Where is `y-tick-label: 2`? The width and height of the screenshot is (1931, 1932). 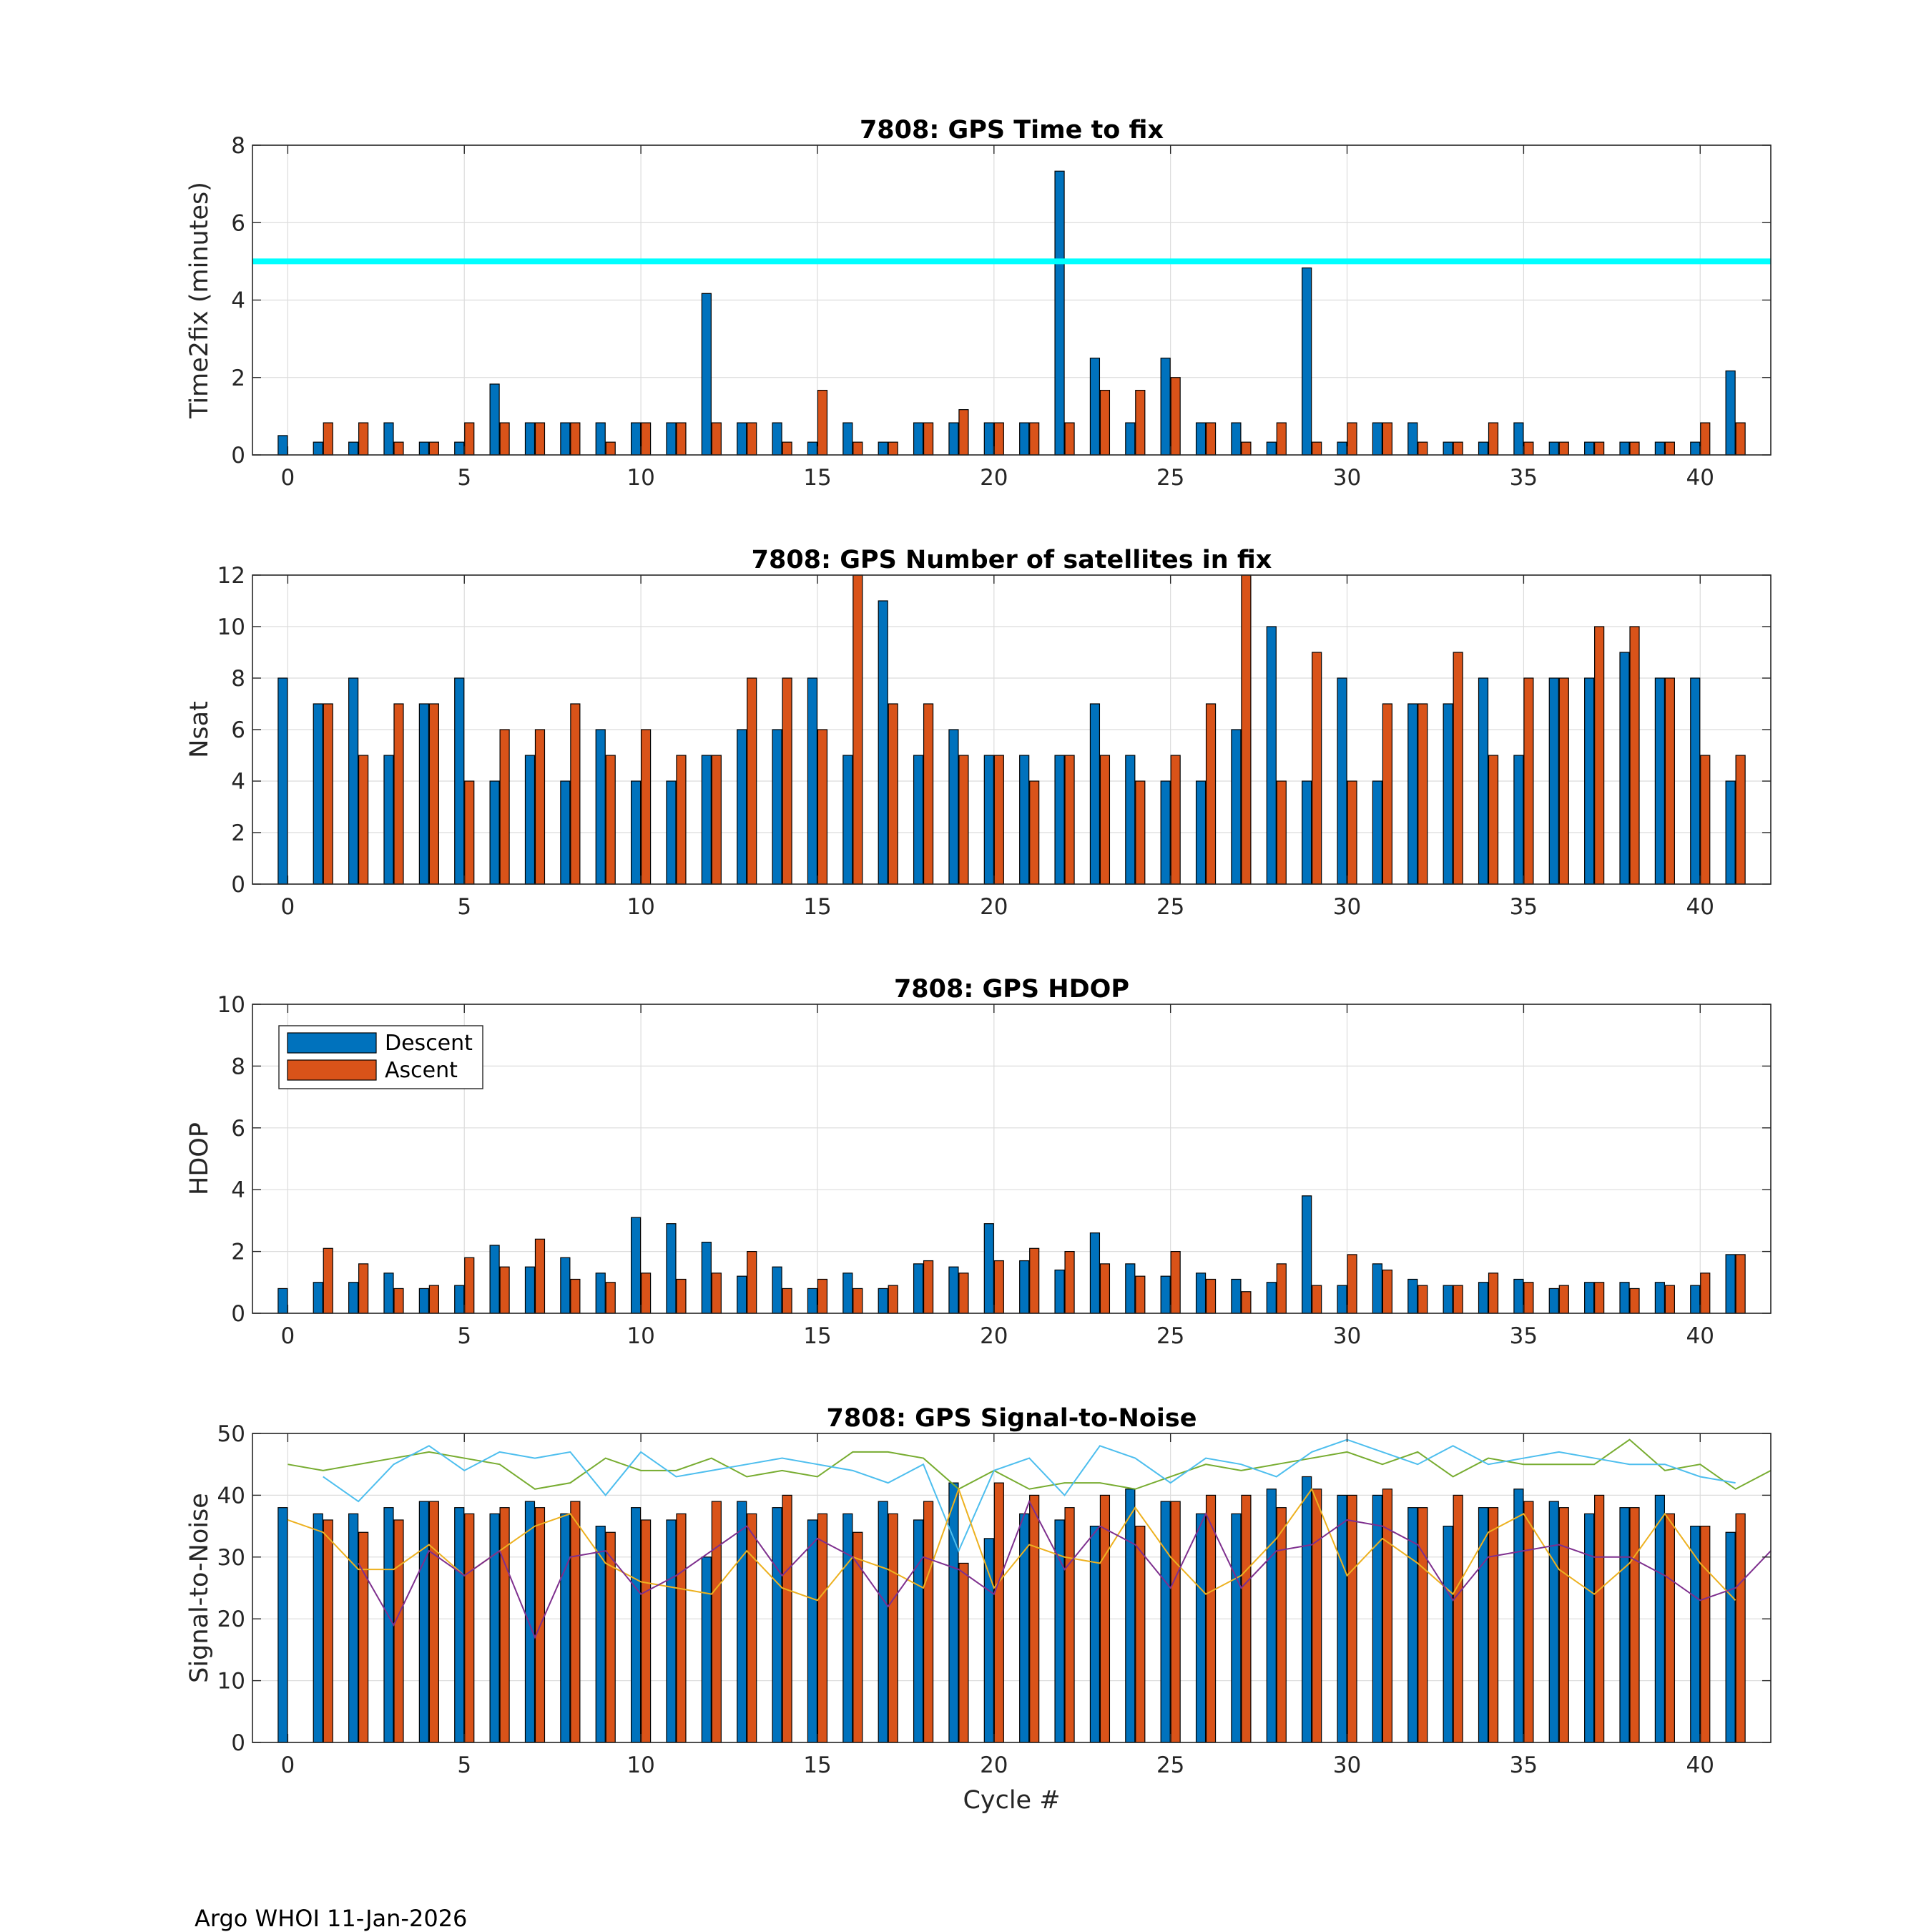
y-tick-label: 2 is located at coordinates (238, 833).